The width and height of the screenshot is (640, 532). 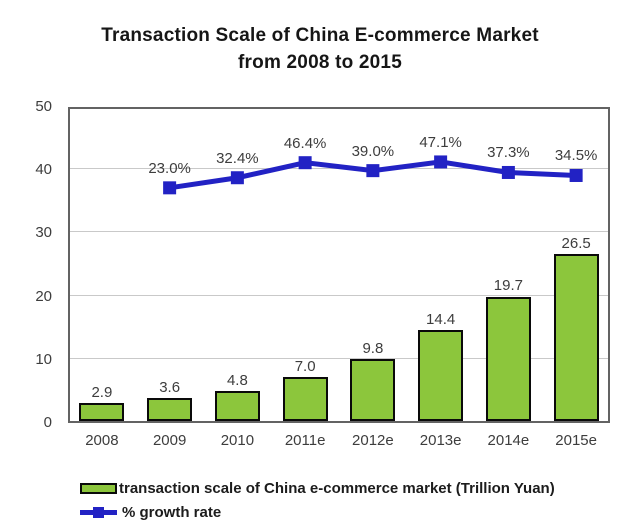 I want to click on legend-label: % growth rate, so click(x=172, y=512).